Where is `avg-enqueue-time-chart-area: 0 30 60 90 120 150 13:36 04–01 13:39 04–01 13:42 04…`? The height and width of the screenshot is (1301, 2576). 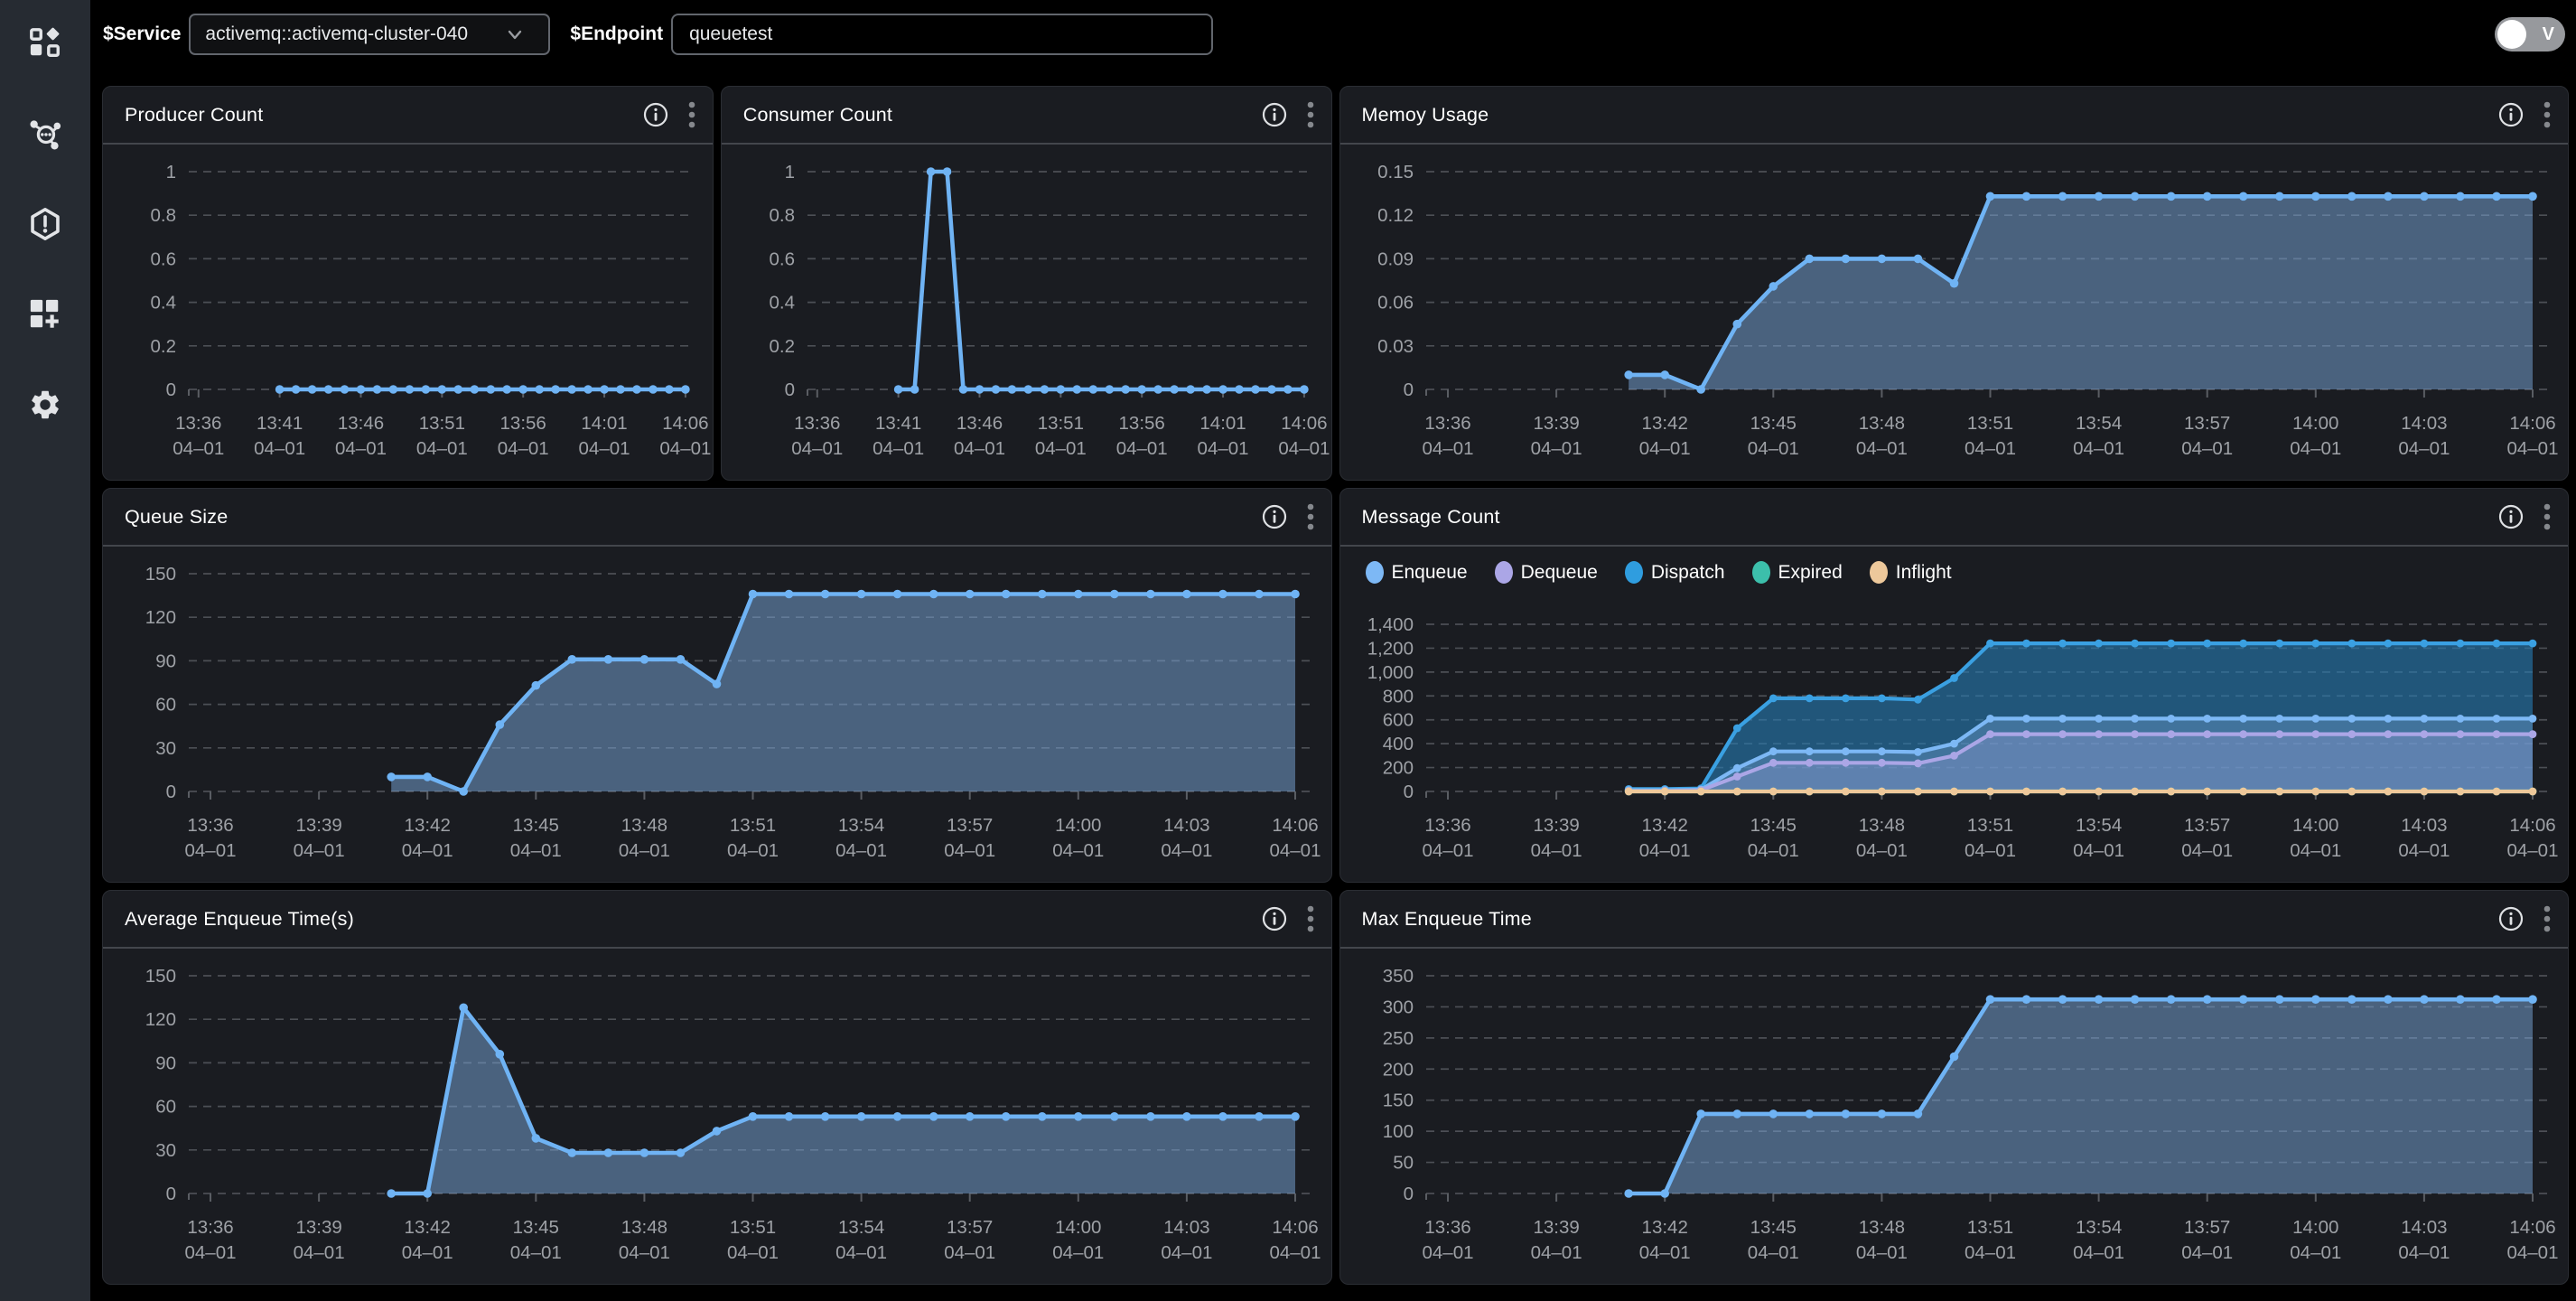 avg-enqueue-time-chart-area: 0 30 60 90 120 150 13:36 04–01 13:39 04–01 13:42 04… is located at coordinates (717, 1116).